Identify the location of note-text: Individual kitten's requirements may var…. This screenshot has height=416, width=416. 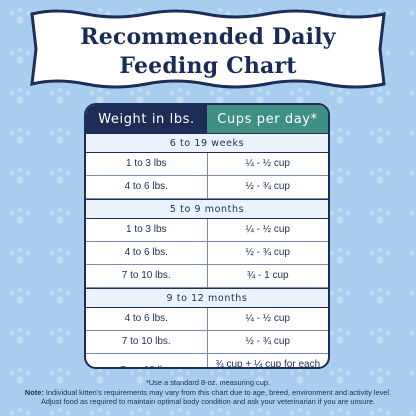
(218, 392).